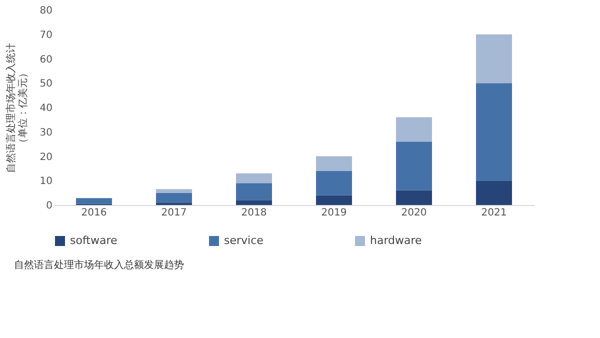 This screenshot has height=338, width=600. I want to click on y-tick-label: 80, so click(46, 11).